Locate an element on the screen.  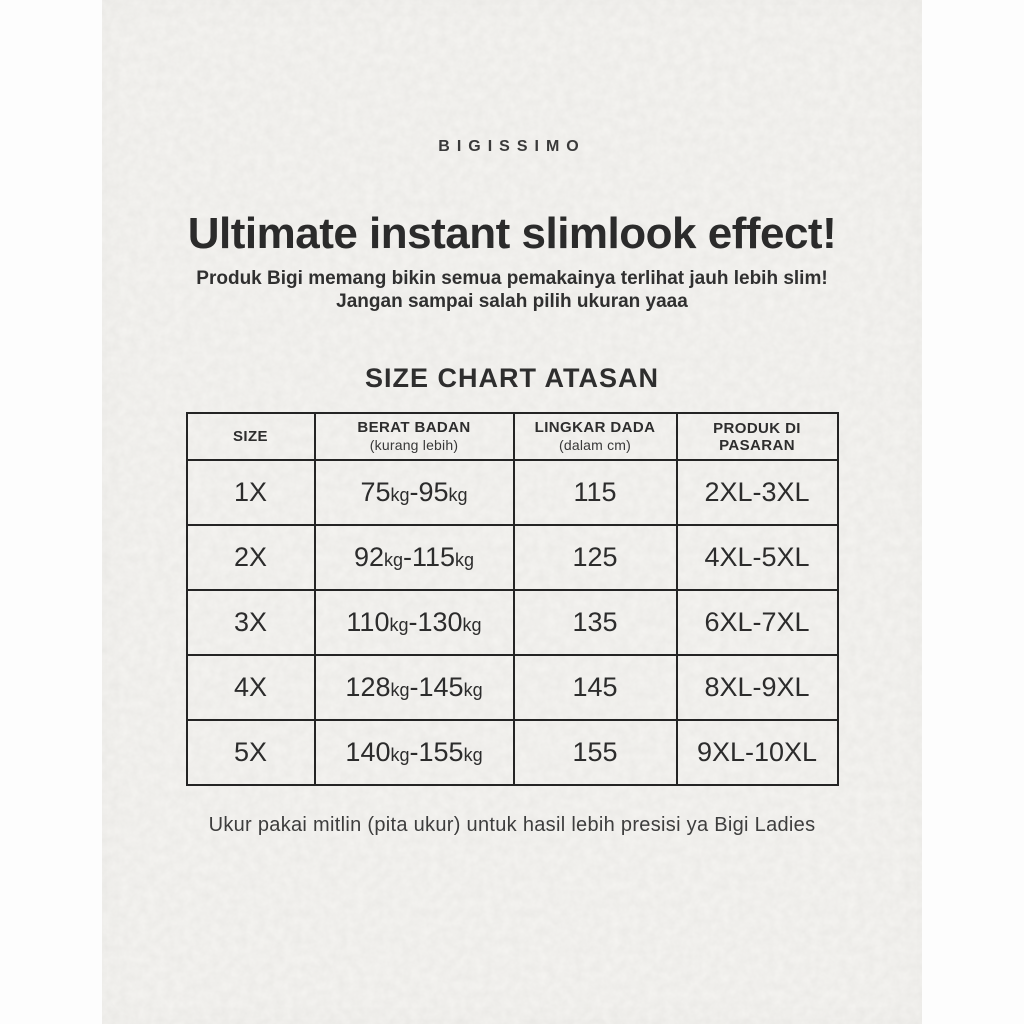
cell-weight: 128kg-145kg is located at coordinates (414, 687).